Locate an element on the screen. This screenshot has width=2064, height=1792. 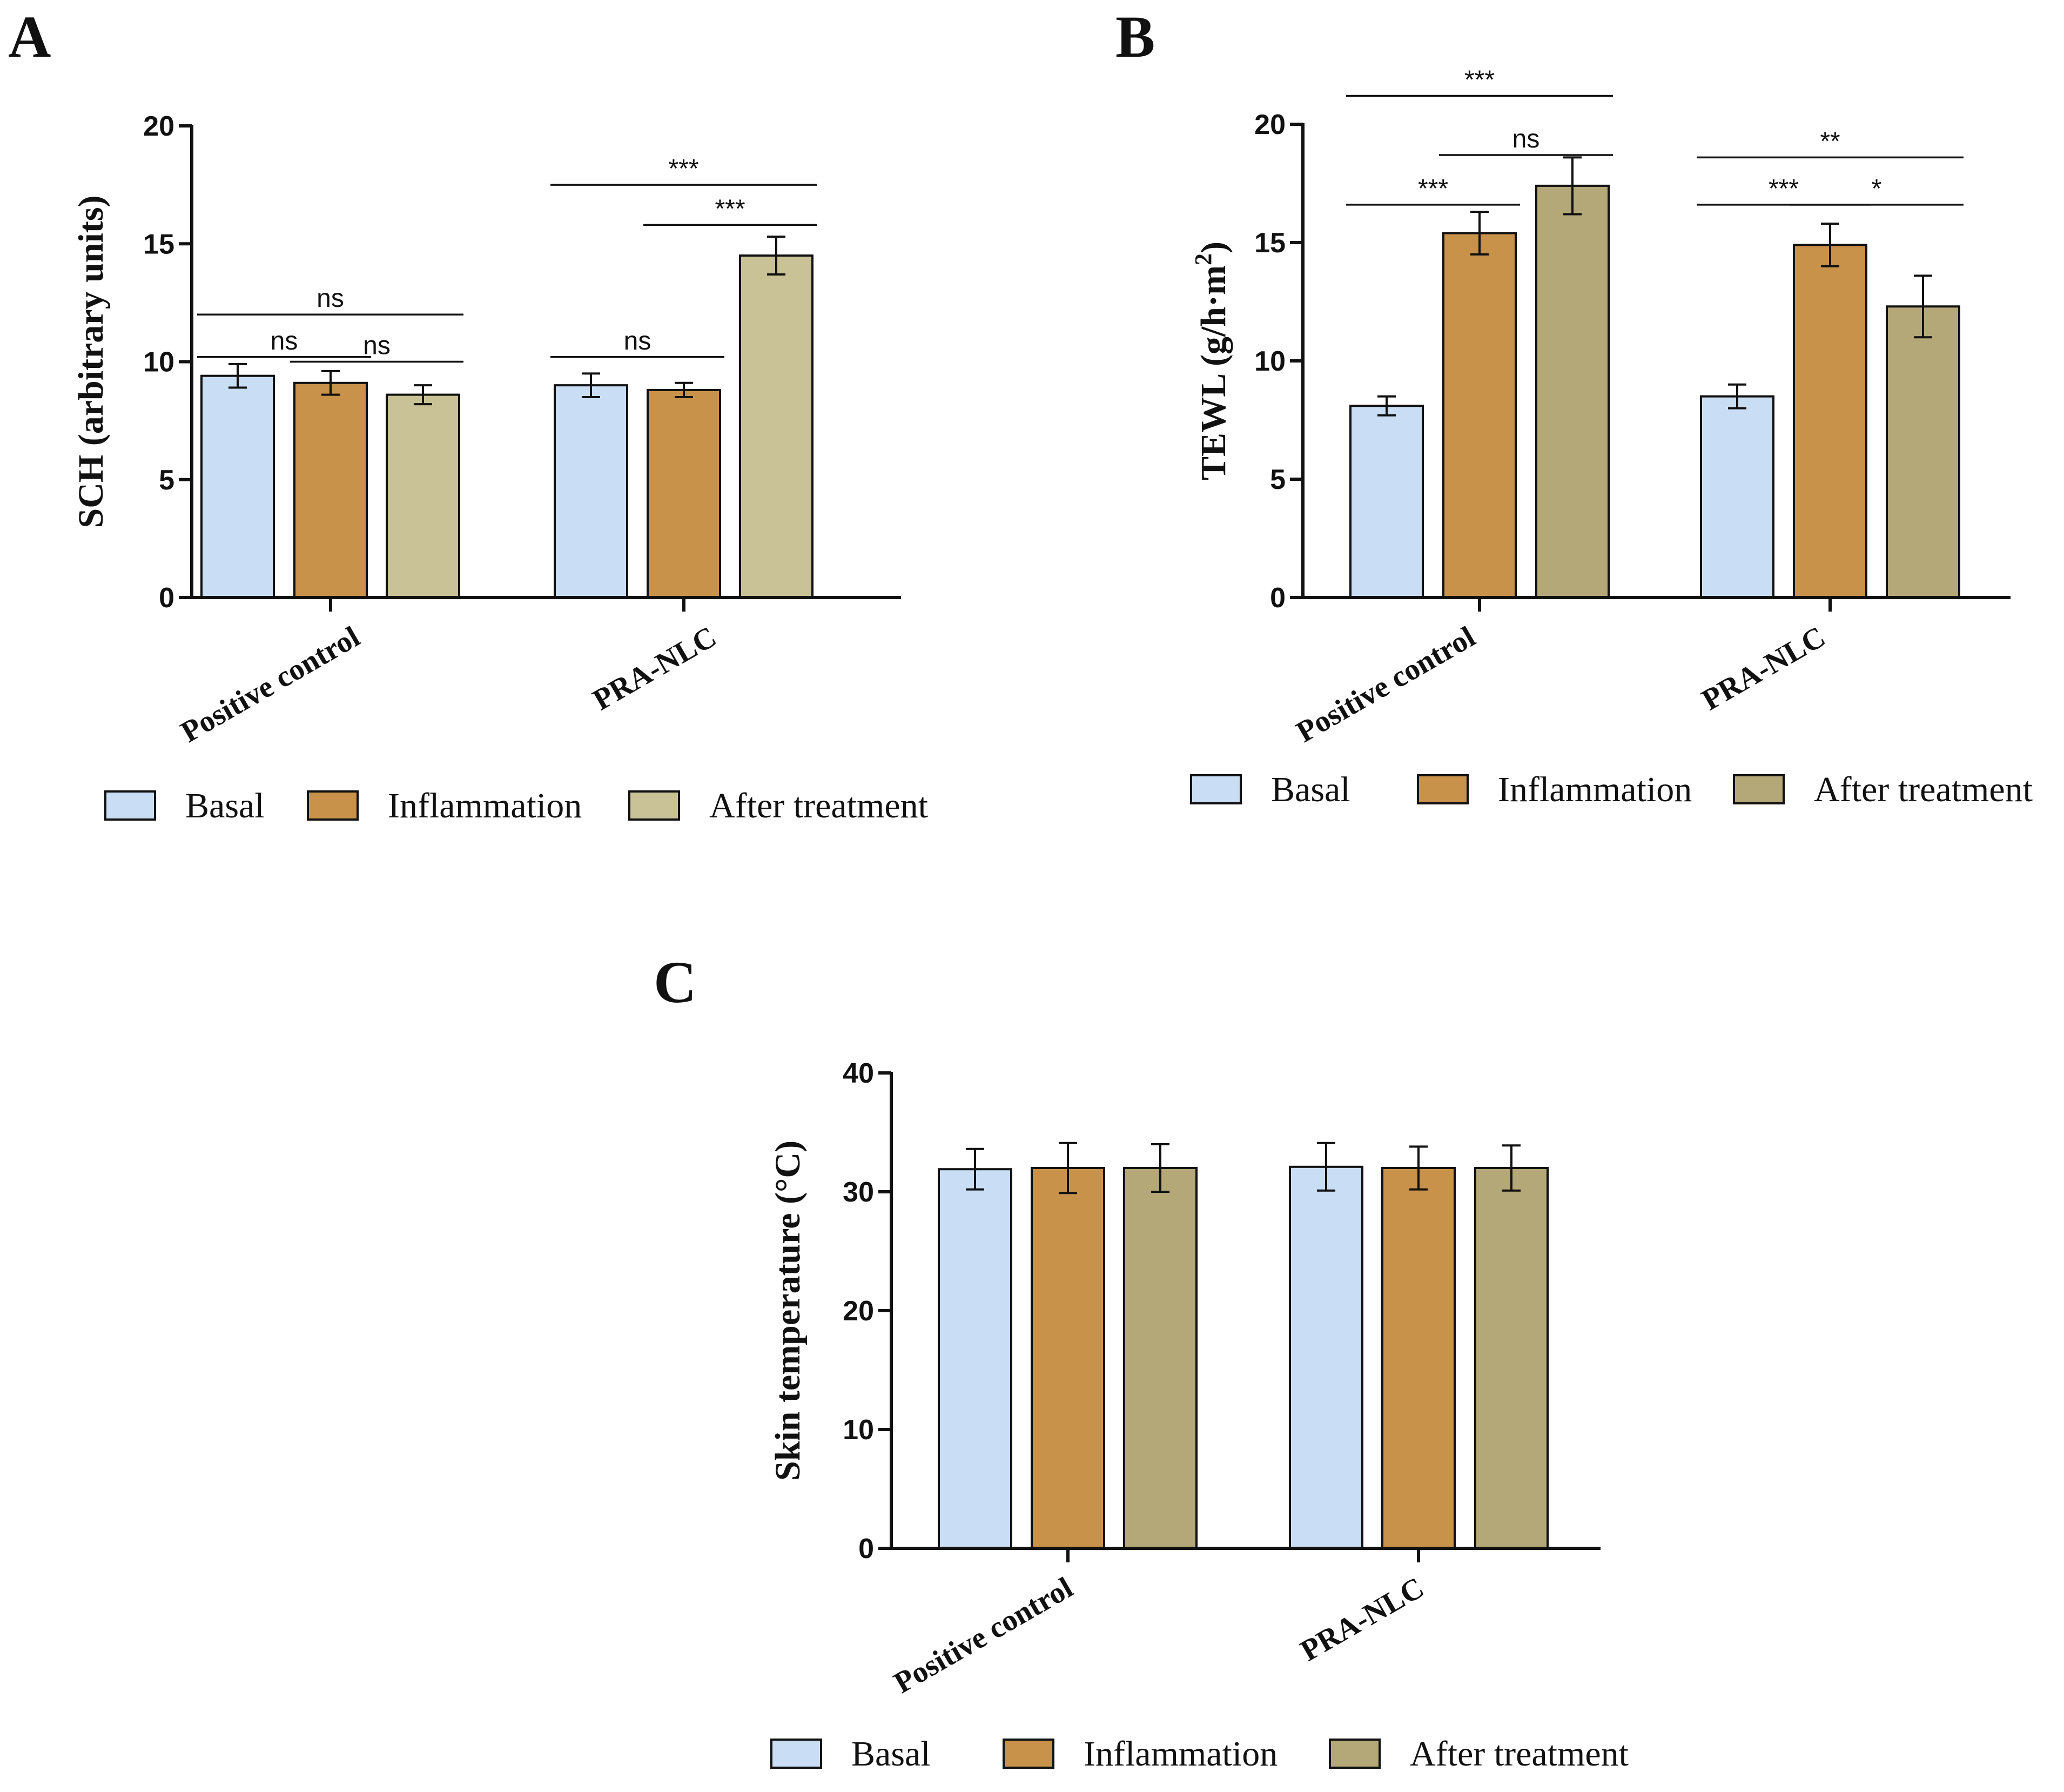
y-axis-title-superscript: 2 is located at coordinates (1203, 259).